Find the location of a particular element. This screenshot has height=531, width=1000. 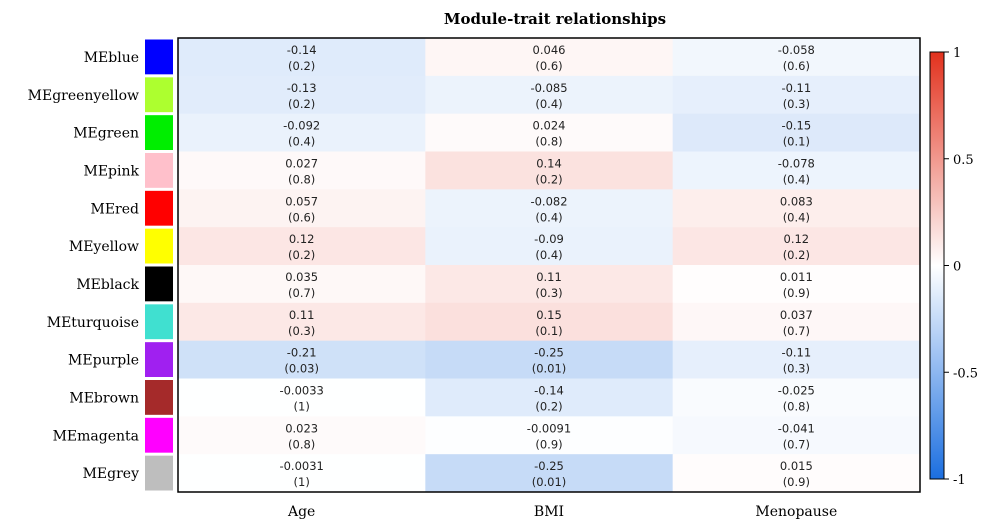

cell-correlation-label: 0.035 is located at coordinates (301, 277).